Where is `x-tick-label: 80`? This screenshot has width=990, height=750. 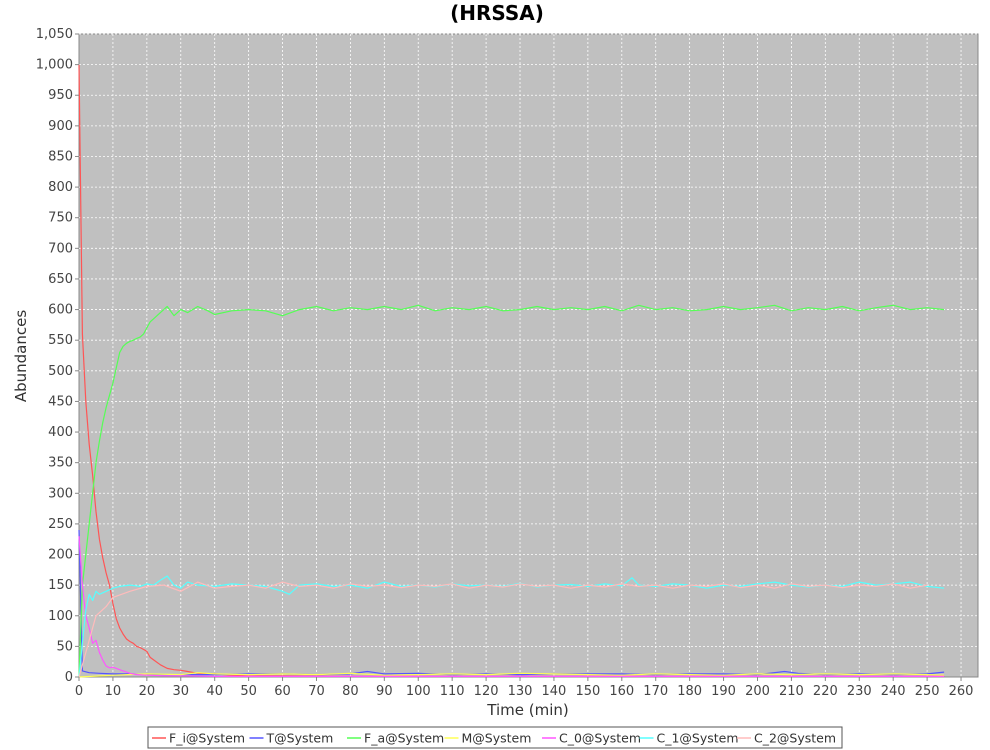
x-tick-label: 80 is located at coordinates (350, 691).